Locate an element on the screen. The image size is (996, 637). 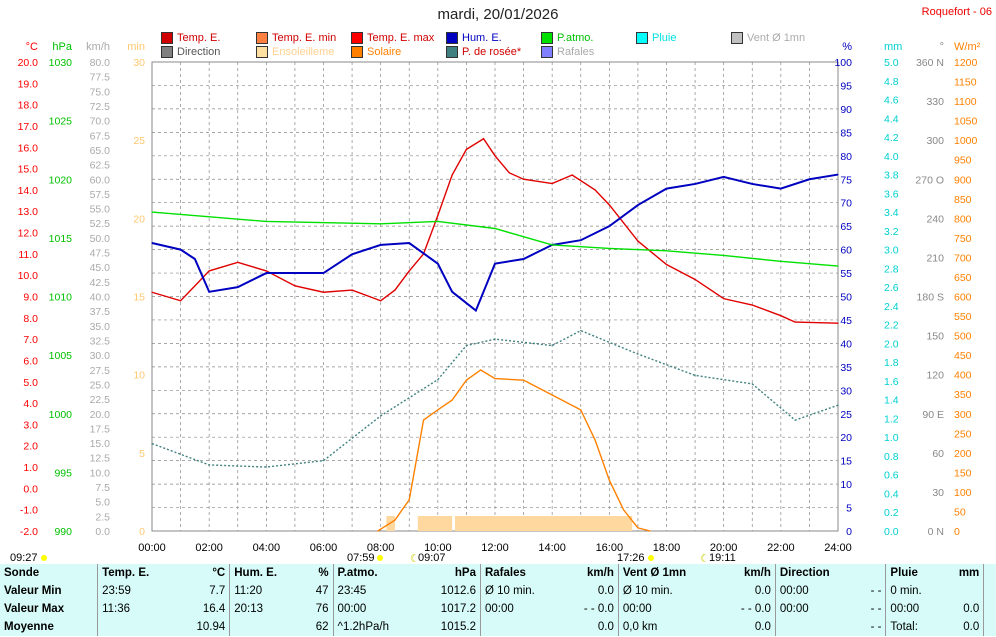
axis-tick-rain: 1.0 is located at coordinates (891, 438).